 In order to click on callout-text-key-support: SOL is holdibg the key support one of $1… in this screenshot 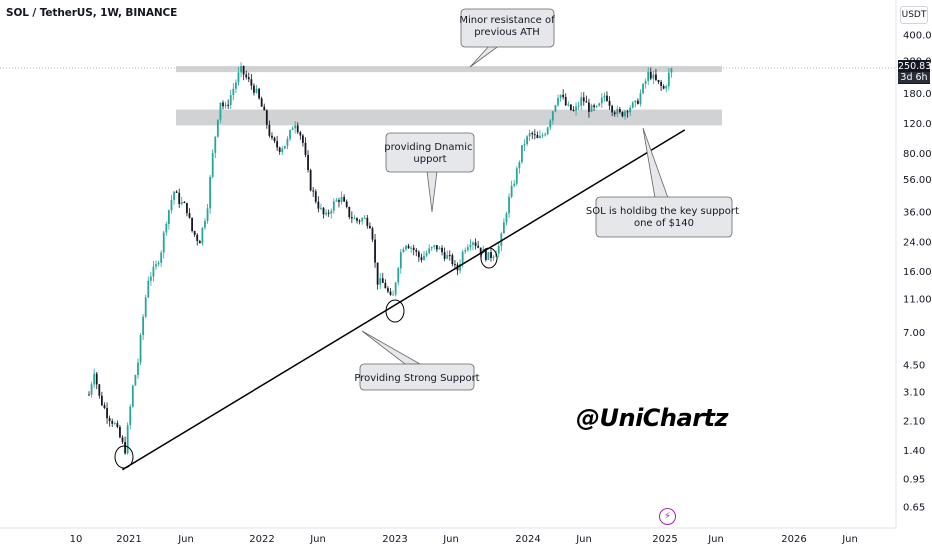, I will do `click(664, 217)`.